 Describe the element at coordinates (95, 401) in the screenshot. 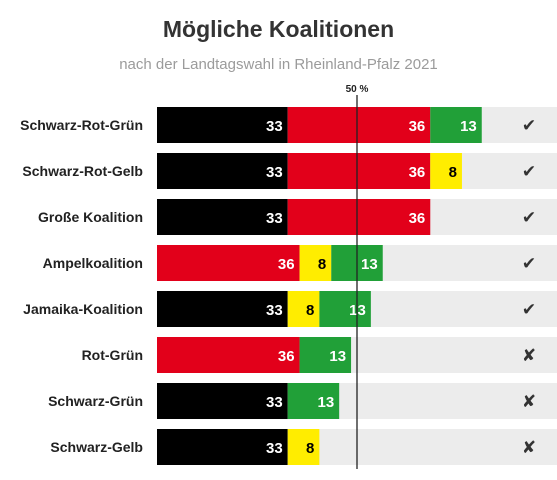

I see `row-label: Schwarz-Grün` at that location.